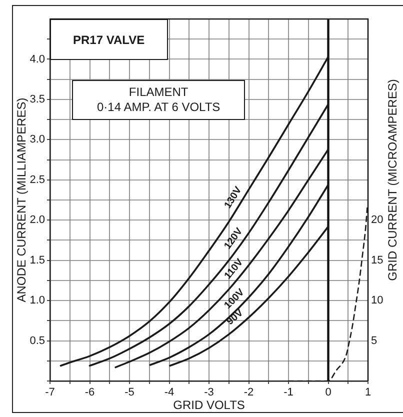 This screenshot has width=403, height=417. Describe the element at coordinates (89, 392) in the screenshot. I see `x-tick-label: -6` at that location.